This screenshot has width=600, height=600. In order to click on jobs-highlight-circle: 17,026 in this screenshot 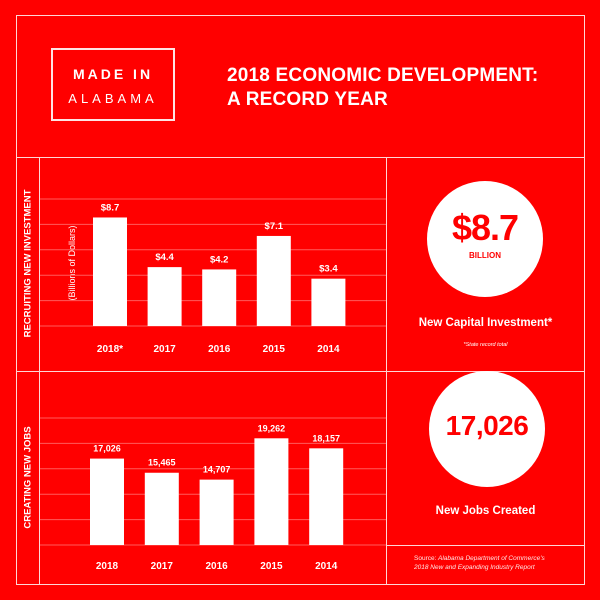, I will do `click(487, 429)`.